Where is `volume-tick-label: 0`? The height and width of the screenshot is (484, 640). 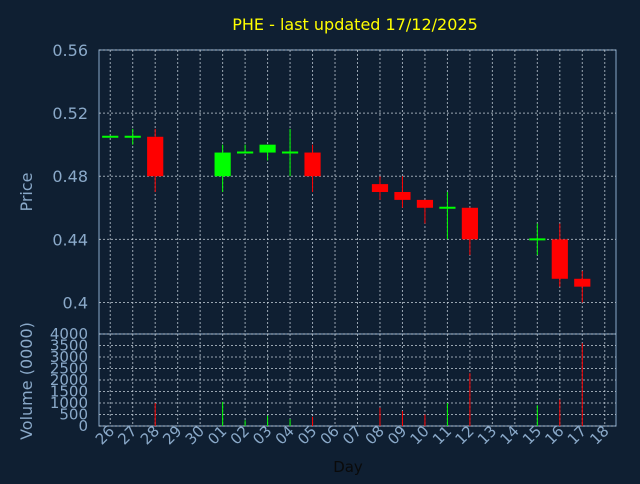
volume-tick-label: 0 is located at coordinates (83, 426).